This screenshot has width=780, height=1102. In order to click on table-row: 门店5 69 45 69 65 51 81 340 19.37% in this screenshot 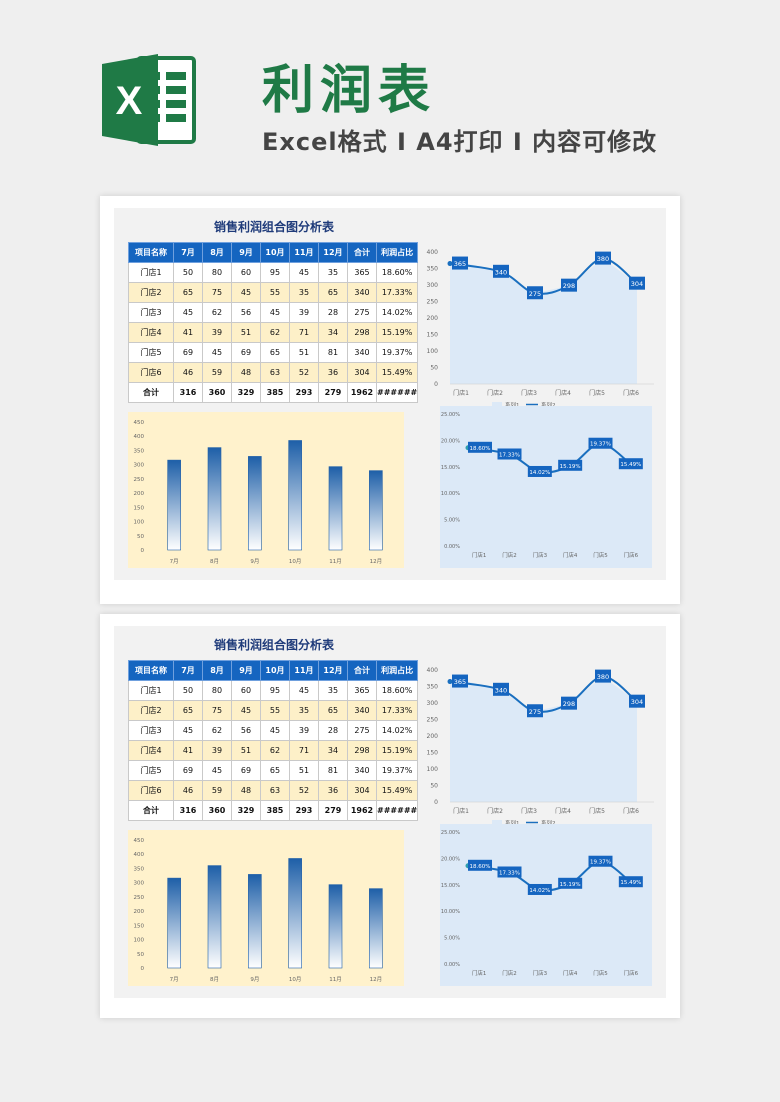, I will do `click(273, 770)`.